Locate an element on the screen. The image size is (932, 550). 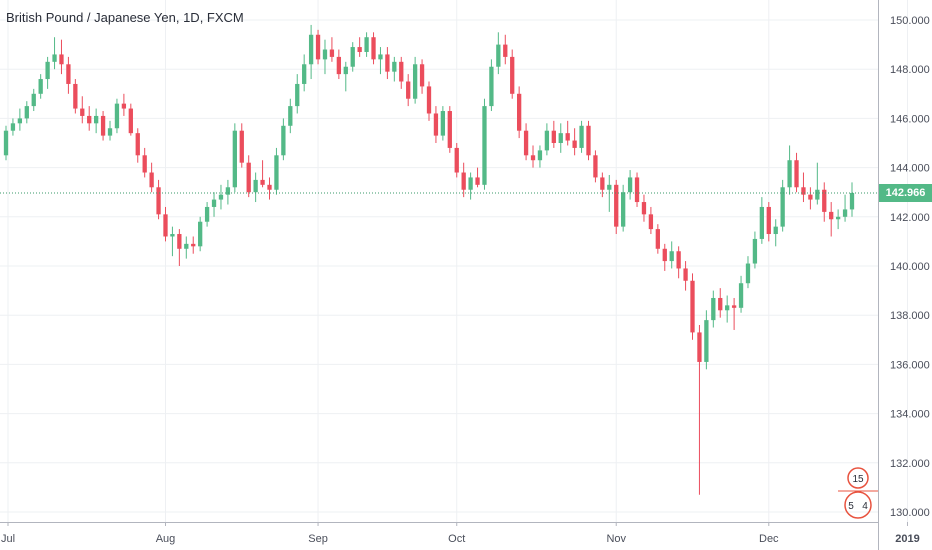
svg-text: 5 is located at coordinates (851, 506).